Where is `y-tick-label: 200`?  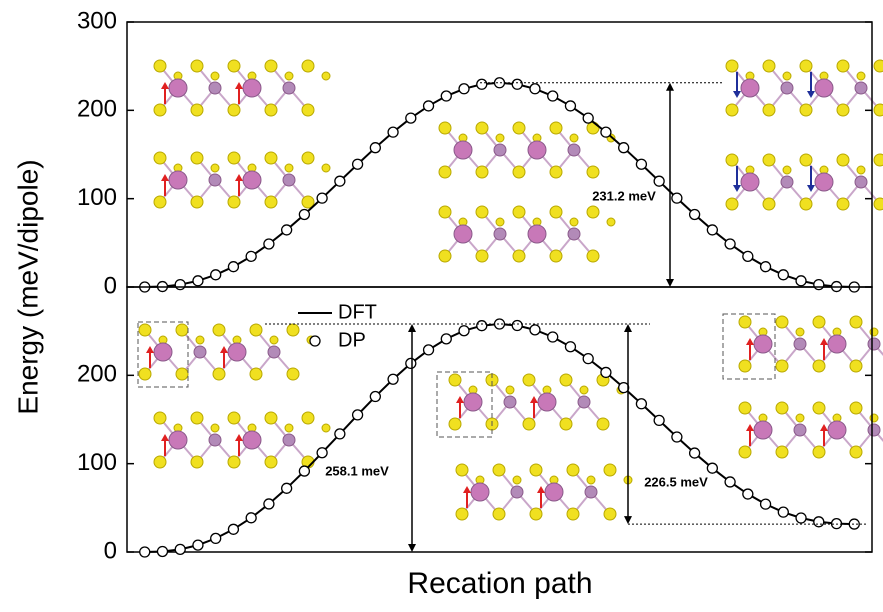 y-tick-label: 200 is located at coordinates (97, 109).